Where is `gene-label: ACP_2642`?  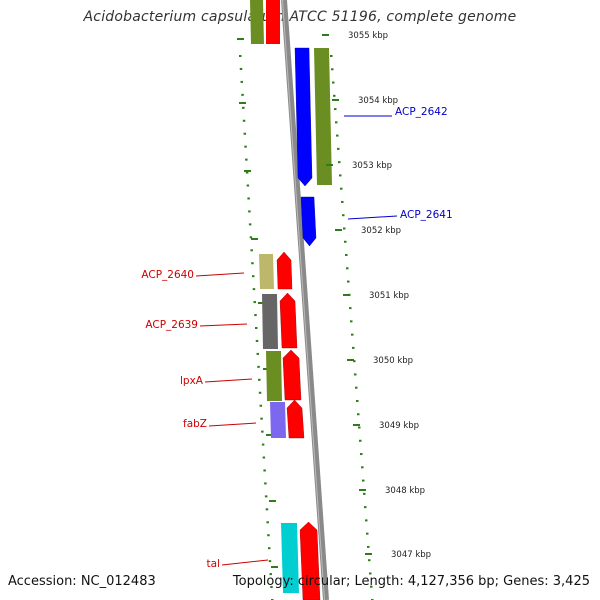 gene-label: ACP_2642 is located at coordinates (421, 112).